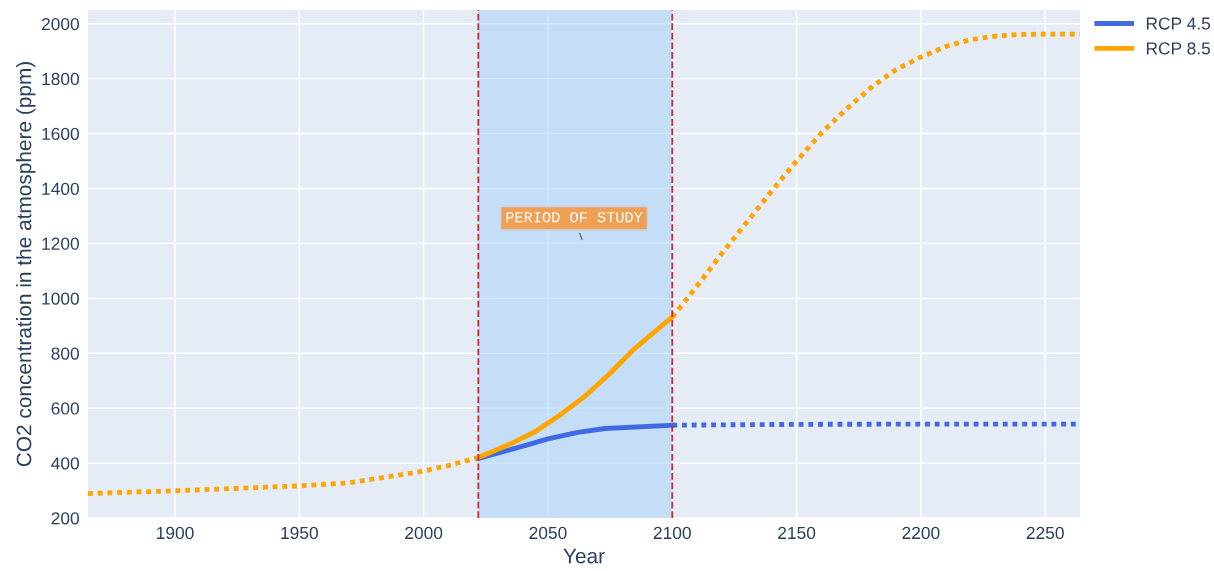 The width and height of the screenshot is (1214, 571). What do you see at coordinates (1045, 533) in the screenshot?
I see `x-tick-label: 2250` at bounding box center [1045, 533].